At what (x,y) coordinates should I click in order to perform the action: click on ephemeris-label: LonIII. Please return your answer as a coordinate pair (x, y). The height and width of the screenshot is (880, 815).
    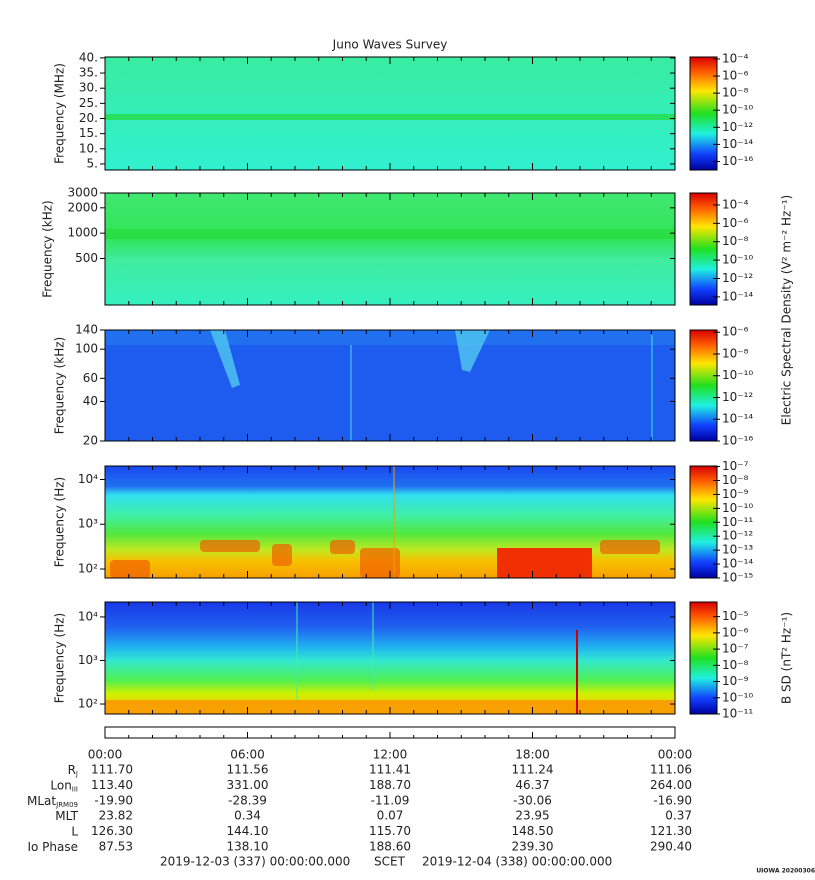
    Looking at the image, I should click on (64, 786).